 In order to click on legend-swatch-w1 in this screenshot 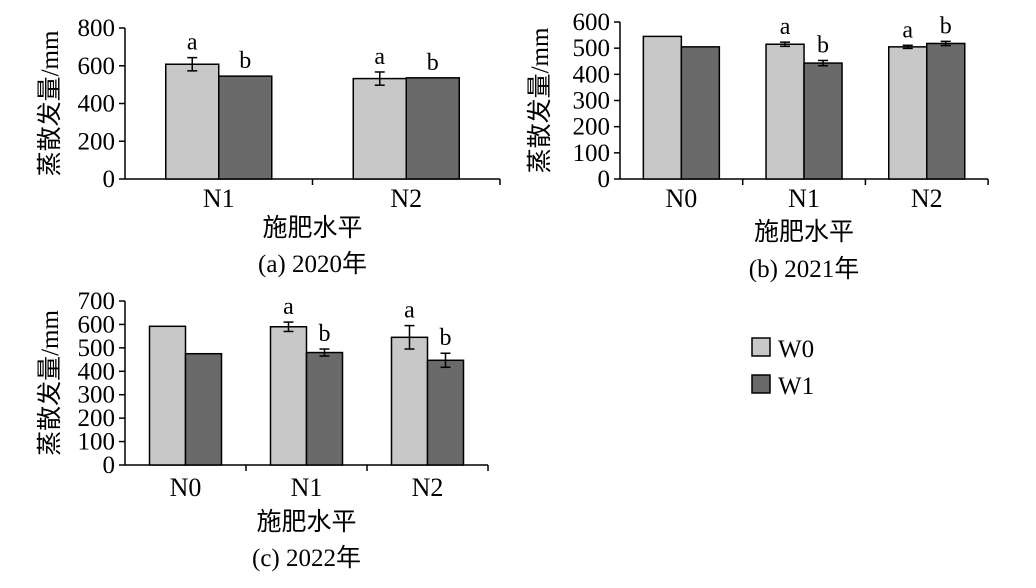, I will do `click(761, 384)`.